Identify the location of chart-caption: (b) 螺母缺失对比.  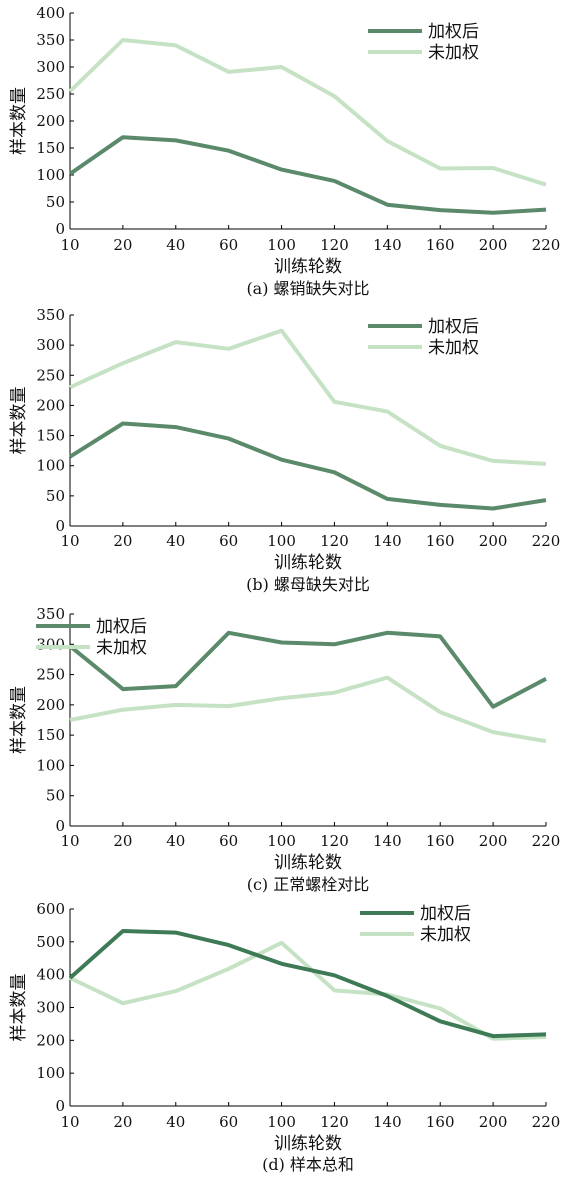
(308, 584).